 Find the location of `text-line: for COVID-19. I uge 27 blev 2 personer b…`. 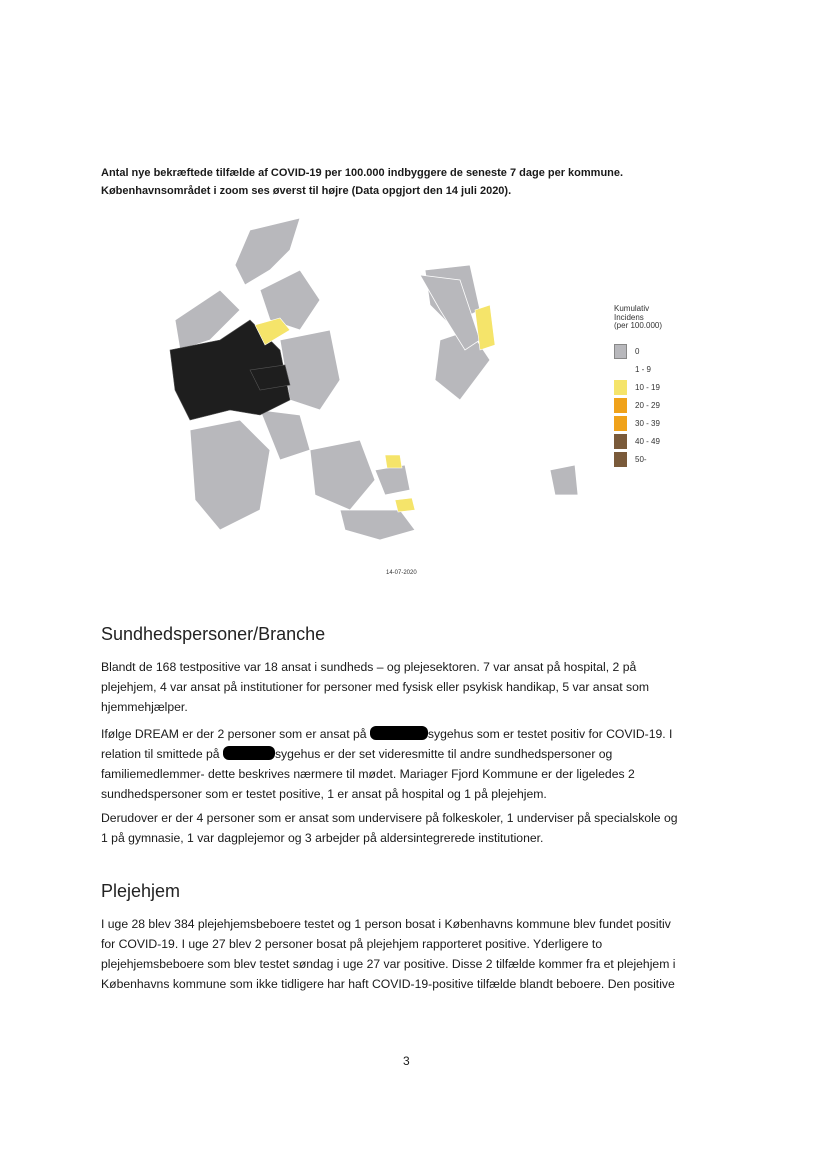

text-line: for COVID-19. I uge 27 blev 2 personer b… is located at coordinates (352, 944).